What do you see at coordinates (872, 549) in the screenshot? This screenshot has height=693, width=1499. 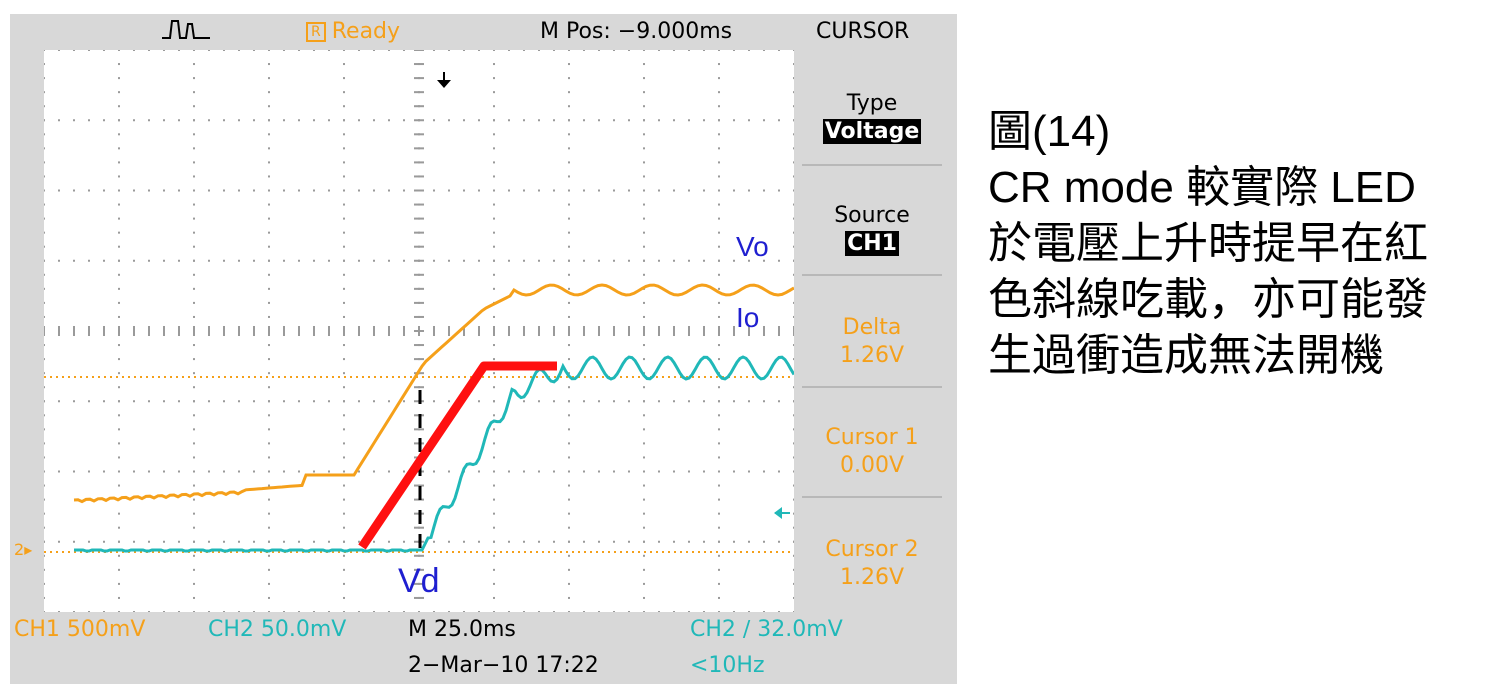 I see `cursor2-label: Cursor 2` at bounding box center [872, 549].